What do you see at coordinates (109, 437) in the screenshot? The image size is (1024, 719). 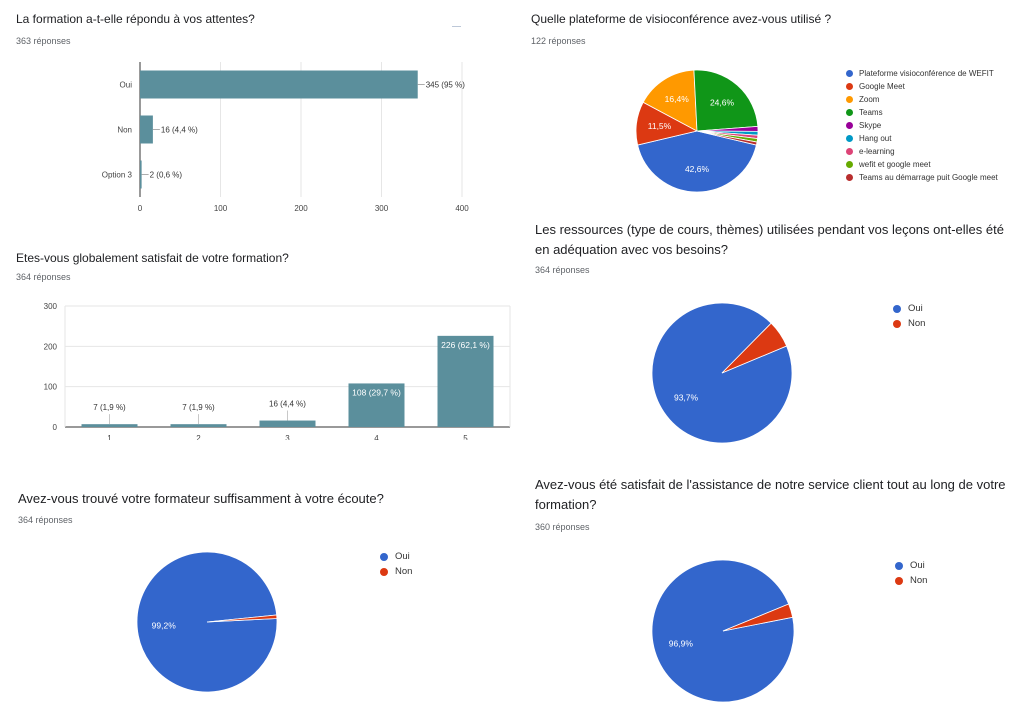 I see `x-tick-label: 1` at bounding box center [109, 437].